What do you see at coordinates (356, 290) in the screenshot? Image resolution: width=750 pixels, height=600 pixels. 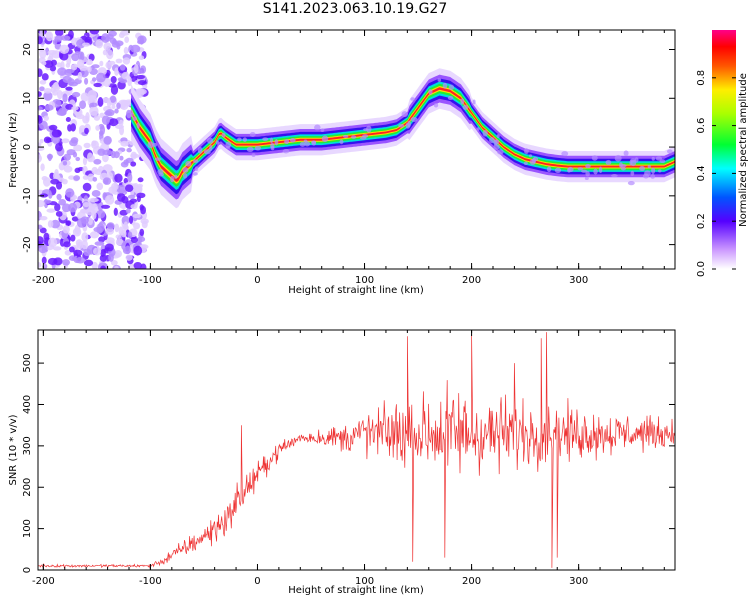 I see `spectrogram-x-label: Height of straight line (km)` at bounding box center [356, 290].